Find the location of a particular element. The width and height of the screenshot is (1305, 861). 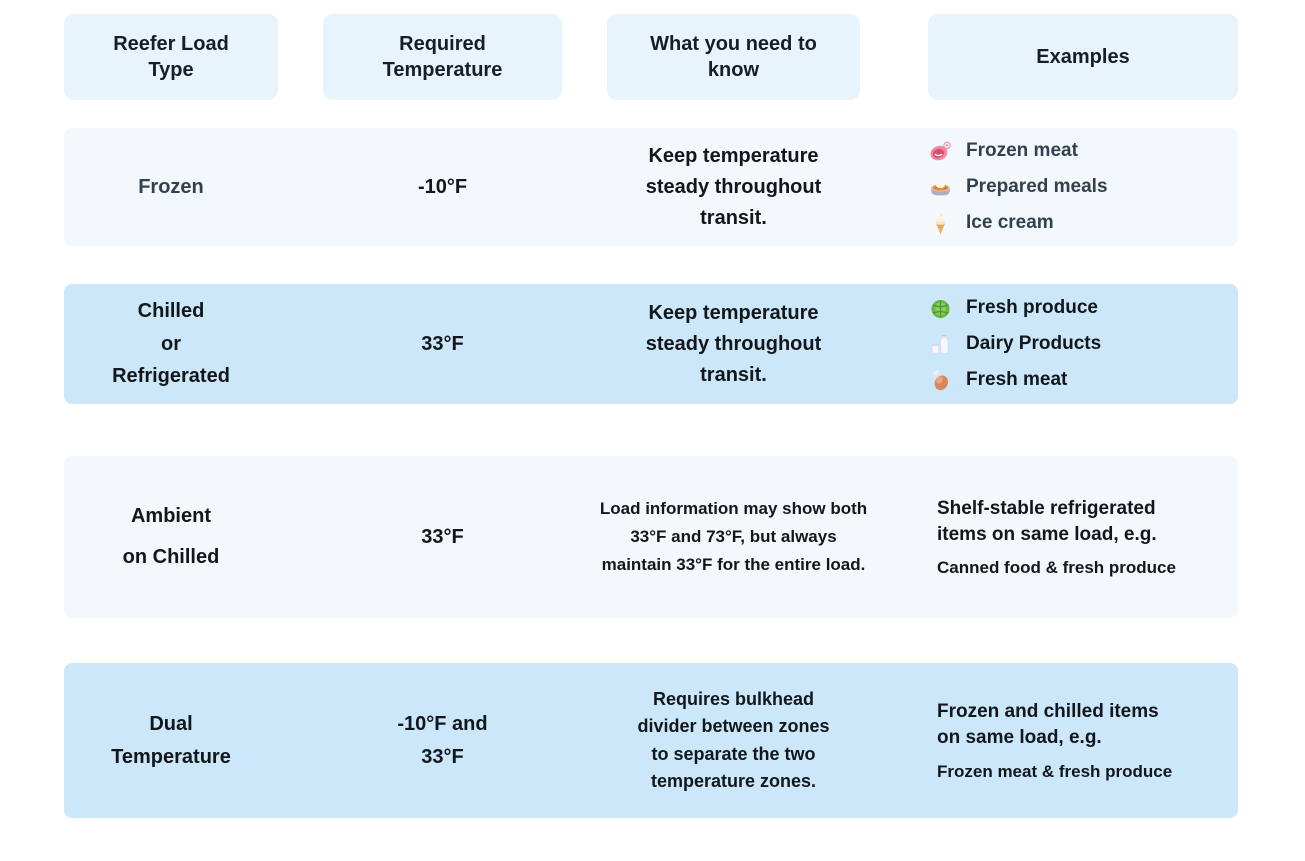

example-label: Ice cream is located at coordinates (1010, 222).